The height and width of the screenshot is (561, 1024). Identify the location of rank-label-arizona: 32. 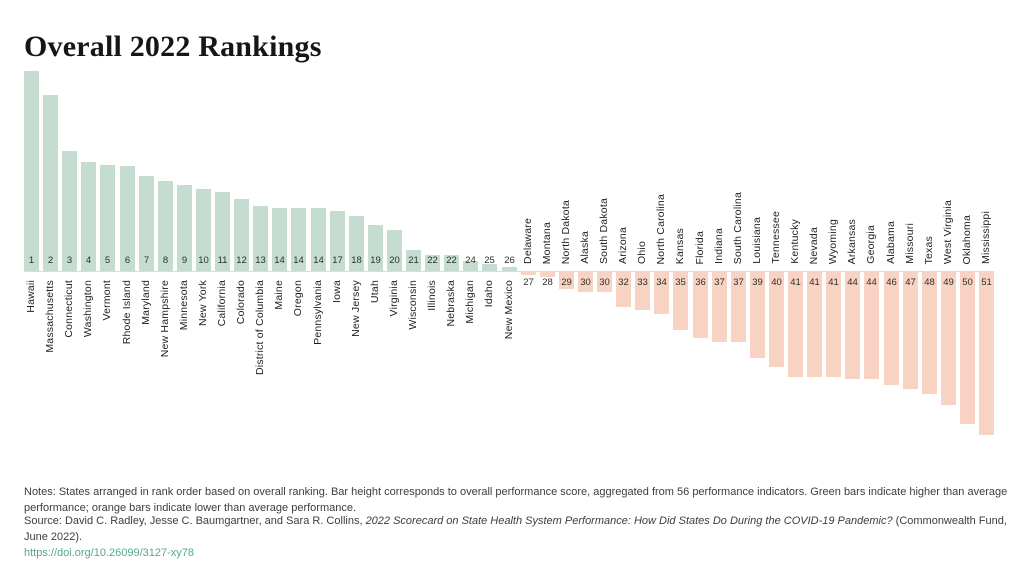
(623, 282).